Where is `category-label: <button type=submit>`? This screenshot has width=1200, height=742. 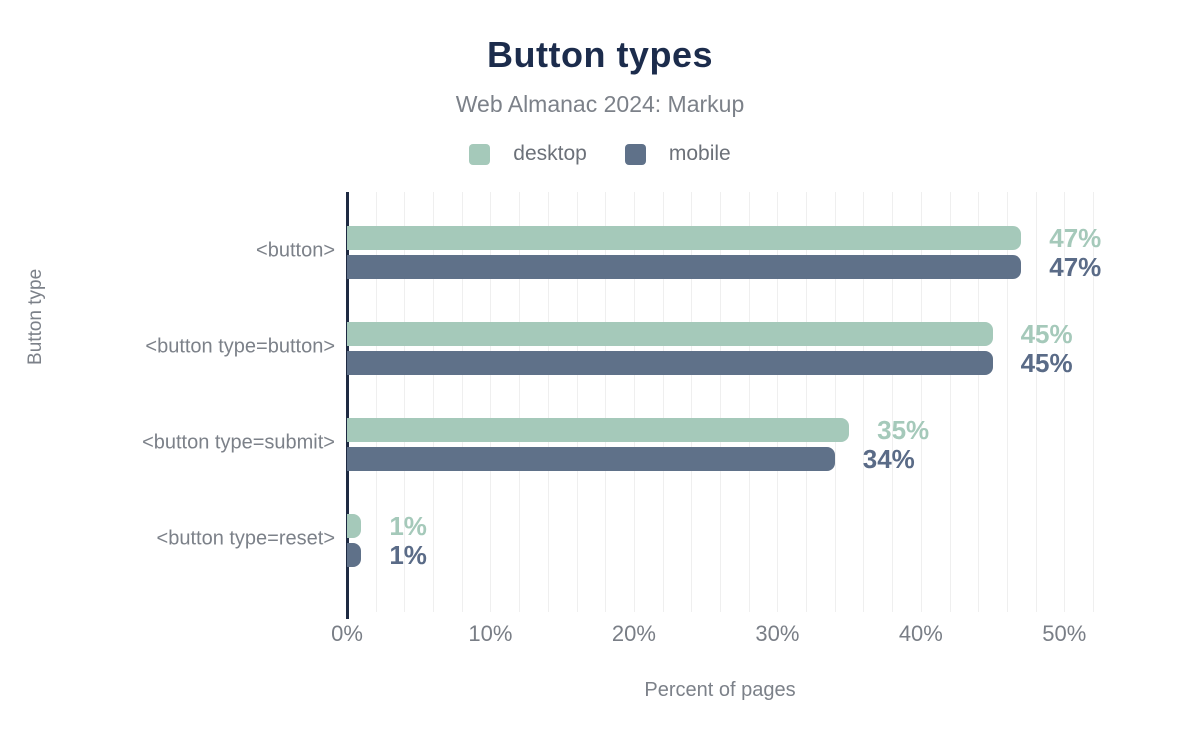 category-label: <button type=submit> is located at coordinates (238, 442).